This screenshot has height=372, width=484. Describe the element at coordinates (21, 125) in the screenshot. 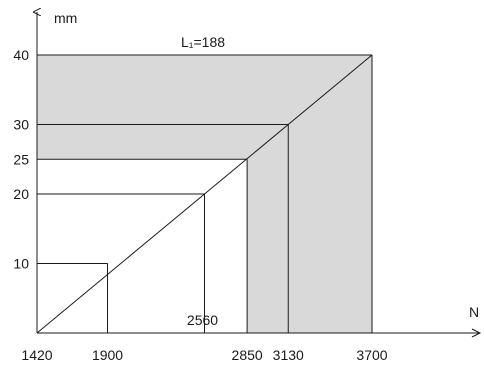

I see `y-tick-label-30: 30` at that location.